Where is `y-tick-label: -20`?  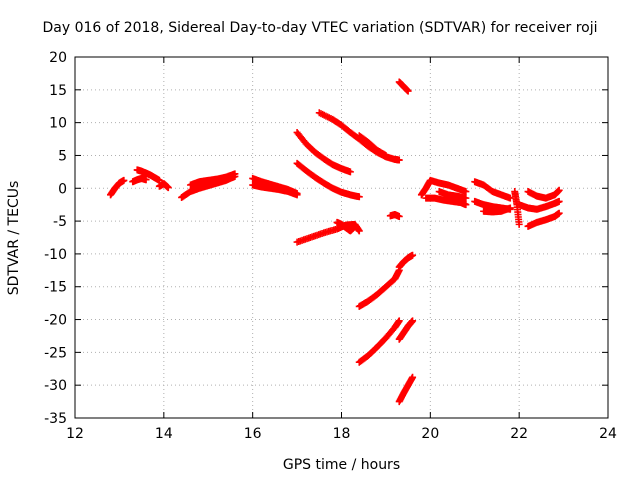 y-tick-label: -20 is located at coordinates (55, 321).